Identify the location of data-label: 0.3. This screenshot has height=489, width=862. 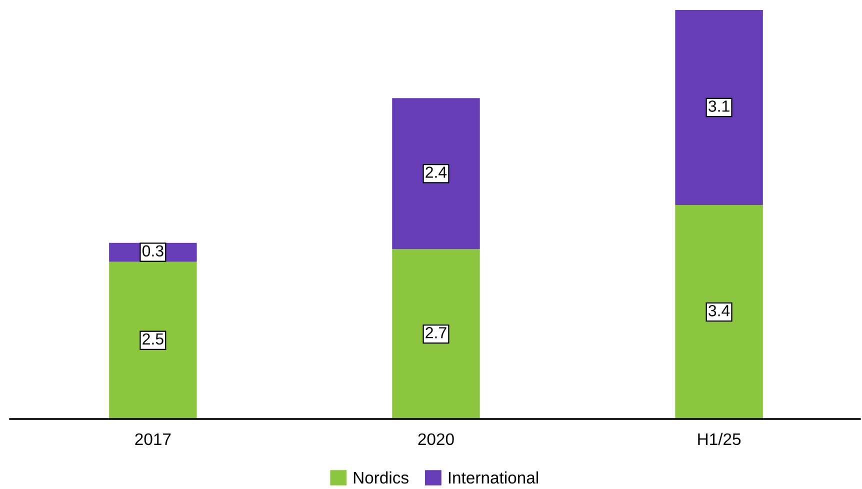
(153, 251).